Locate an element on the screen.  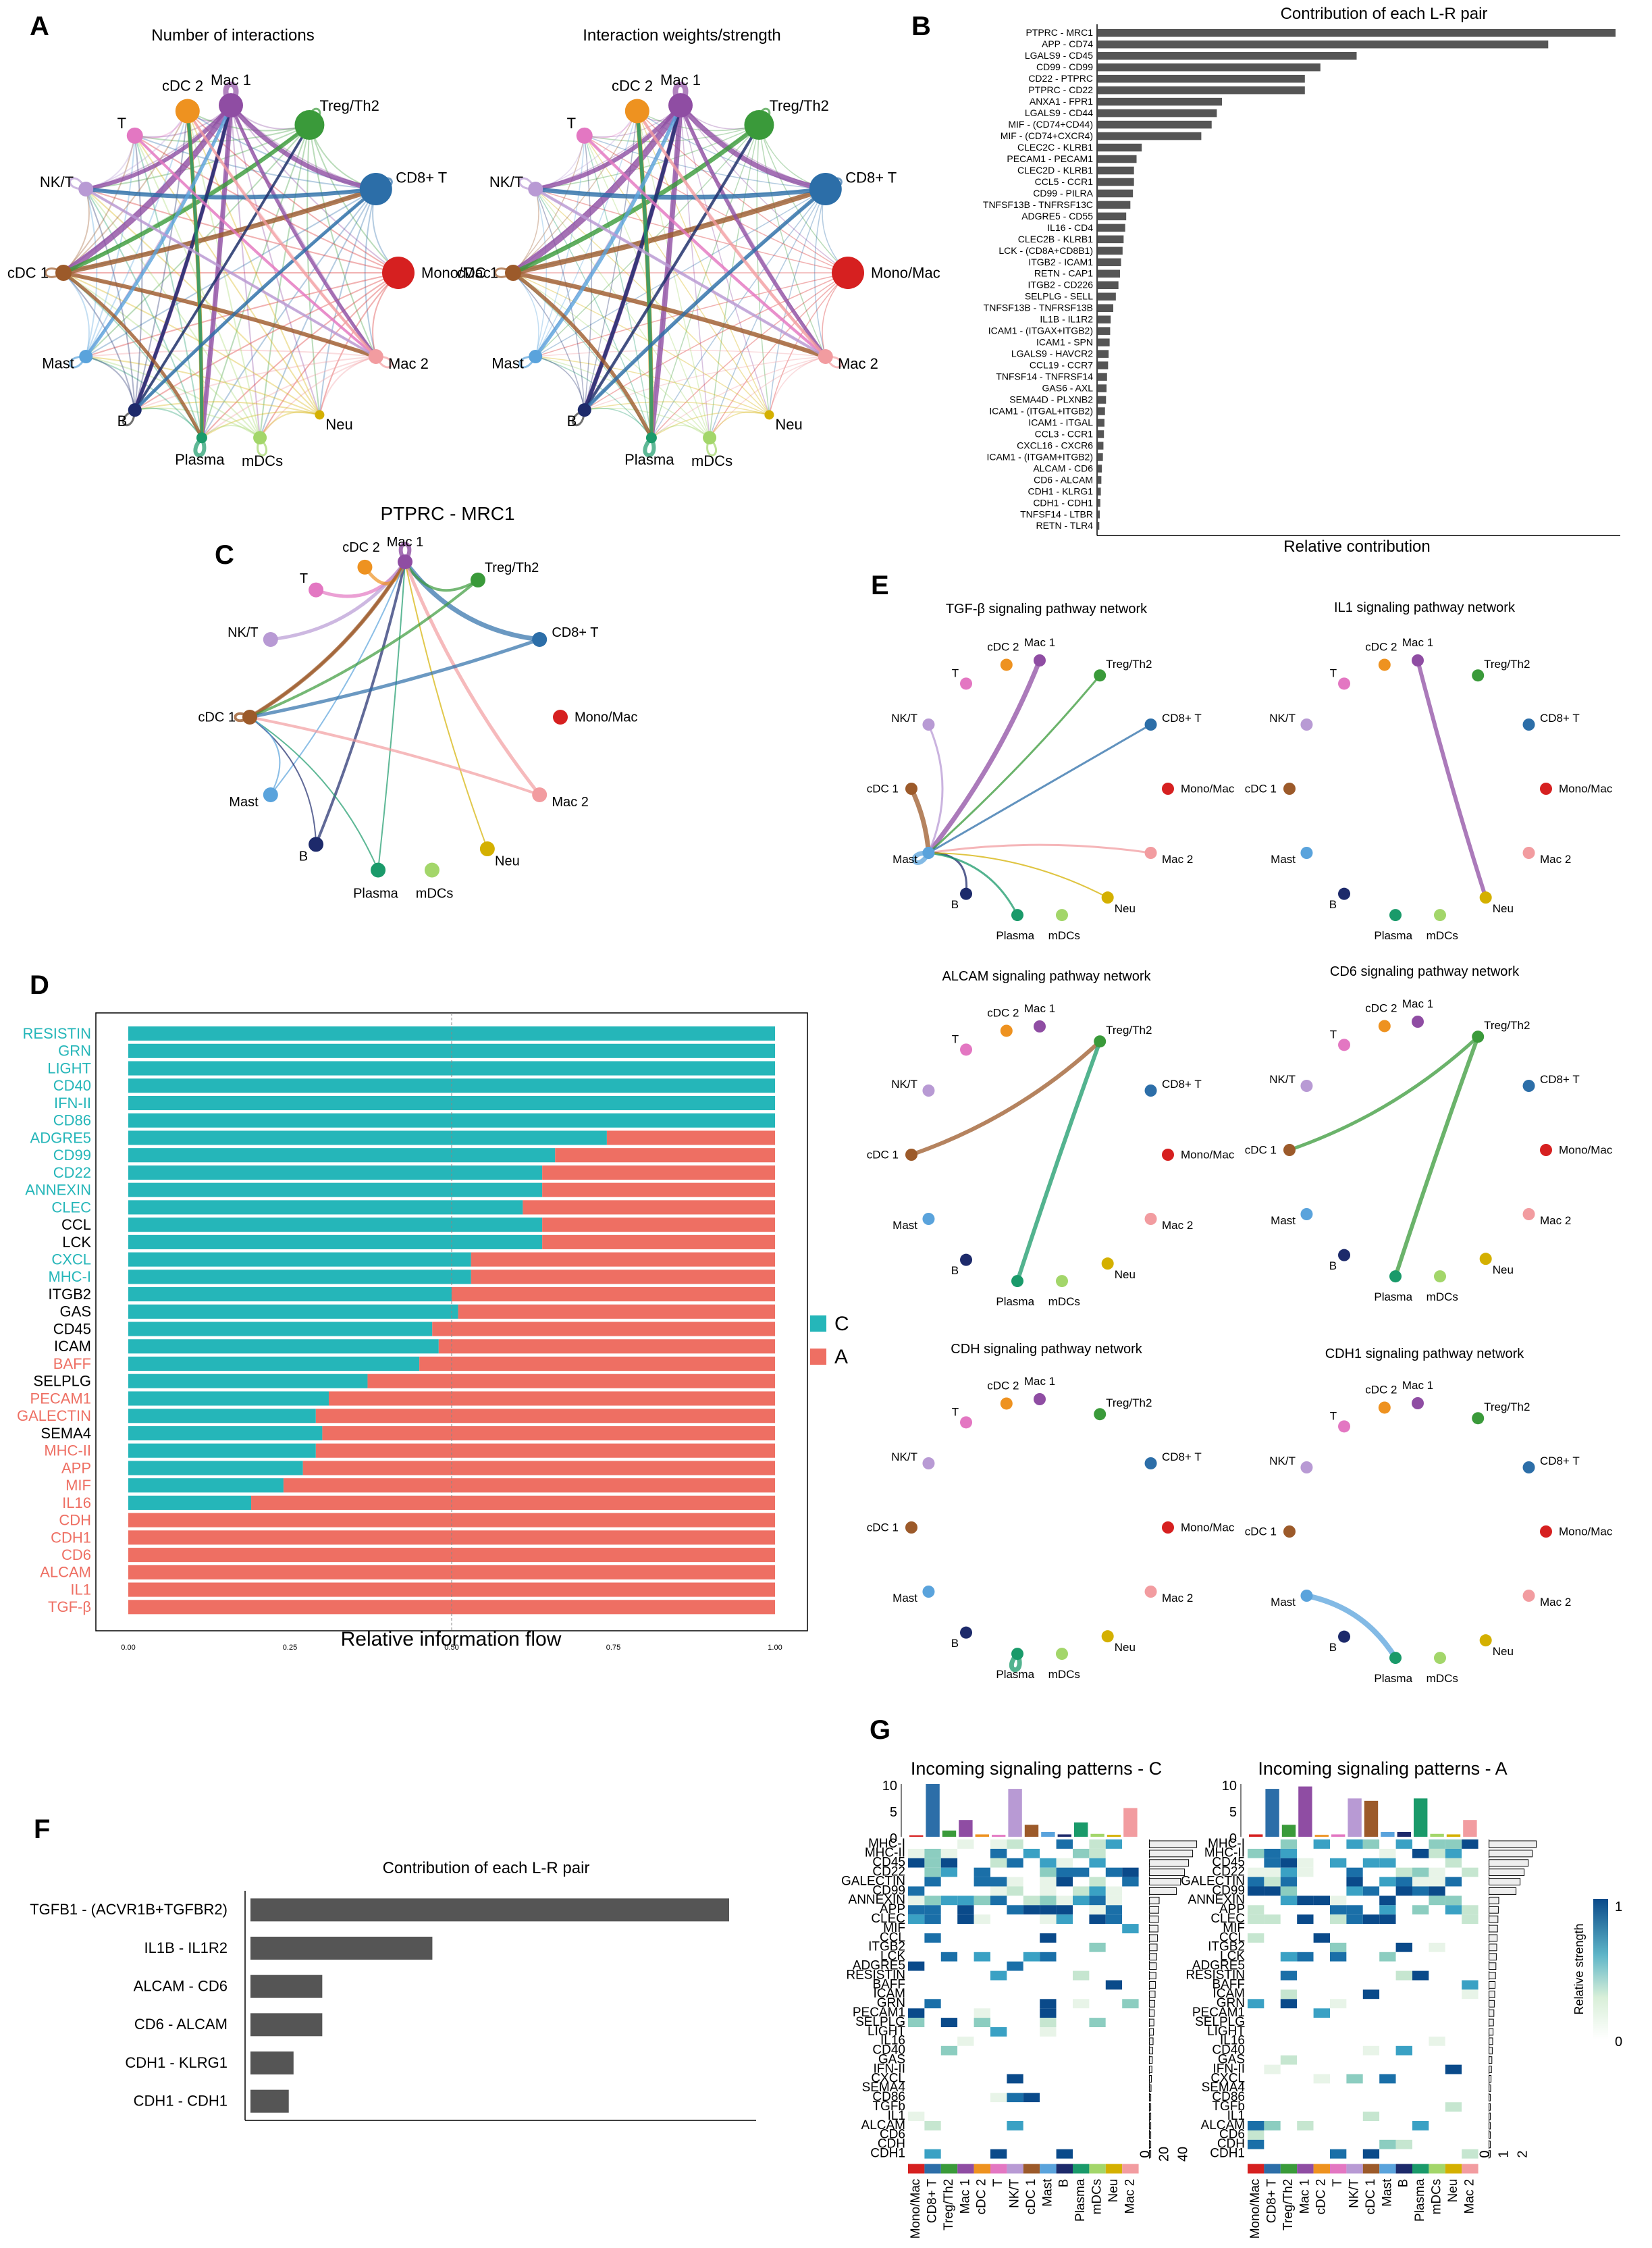
panel-e5-title: CDH signaling pathway network is located at coordinates (1046, 1349).